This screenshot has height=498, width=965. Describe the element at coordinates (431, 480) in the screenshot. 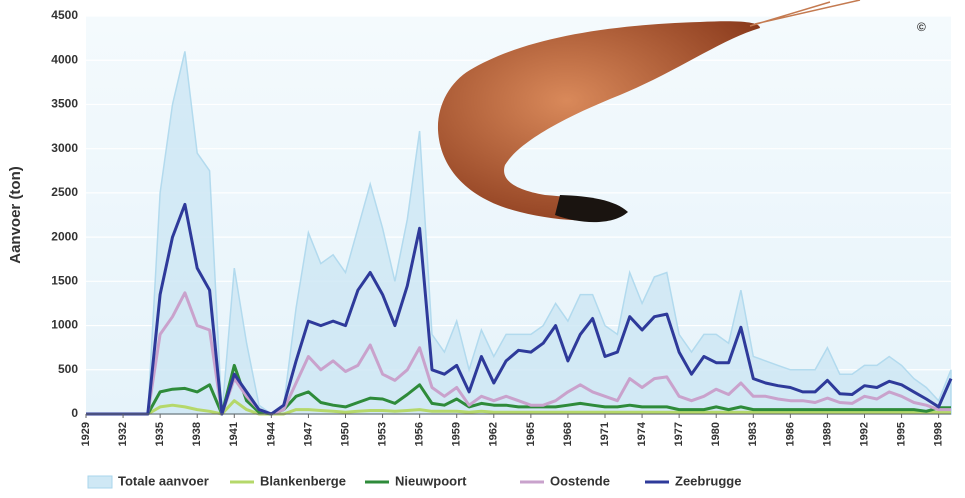

I see `legend-label: Nieuwpoort` at that location.